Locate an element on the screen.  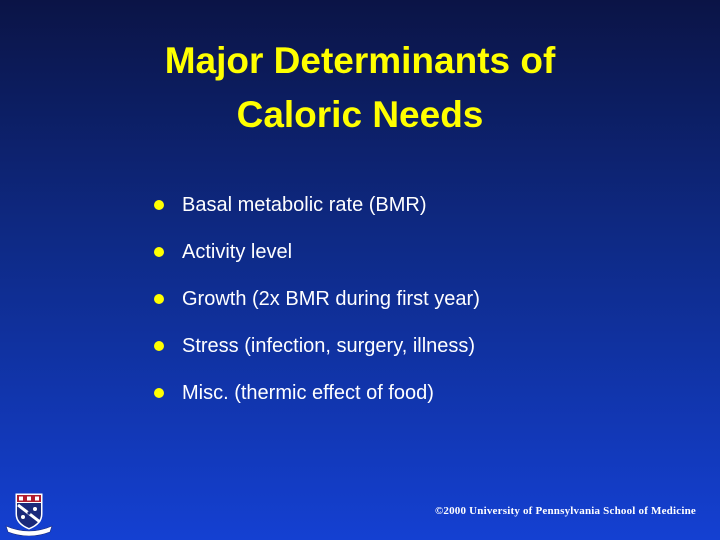
bullet-text: Stress (infection, surgery, illness) is located at coordinates (329, 346).